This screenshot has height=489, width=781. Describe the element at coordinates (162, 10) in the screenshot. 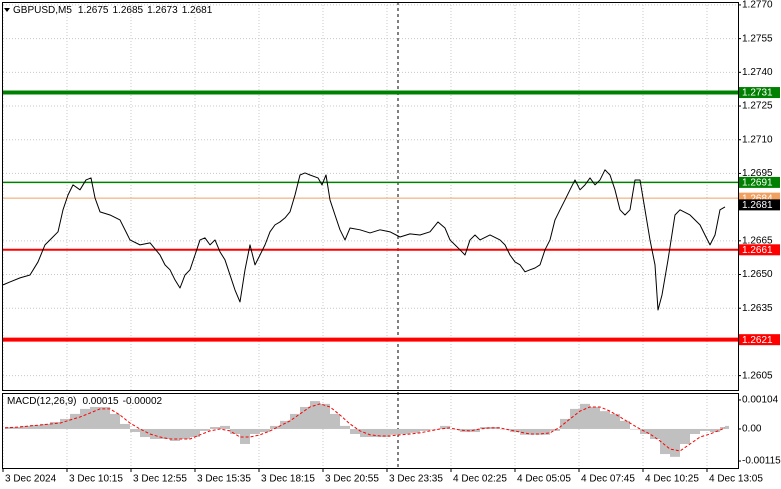

I see `header-part: 1.2673` at that location.